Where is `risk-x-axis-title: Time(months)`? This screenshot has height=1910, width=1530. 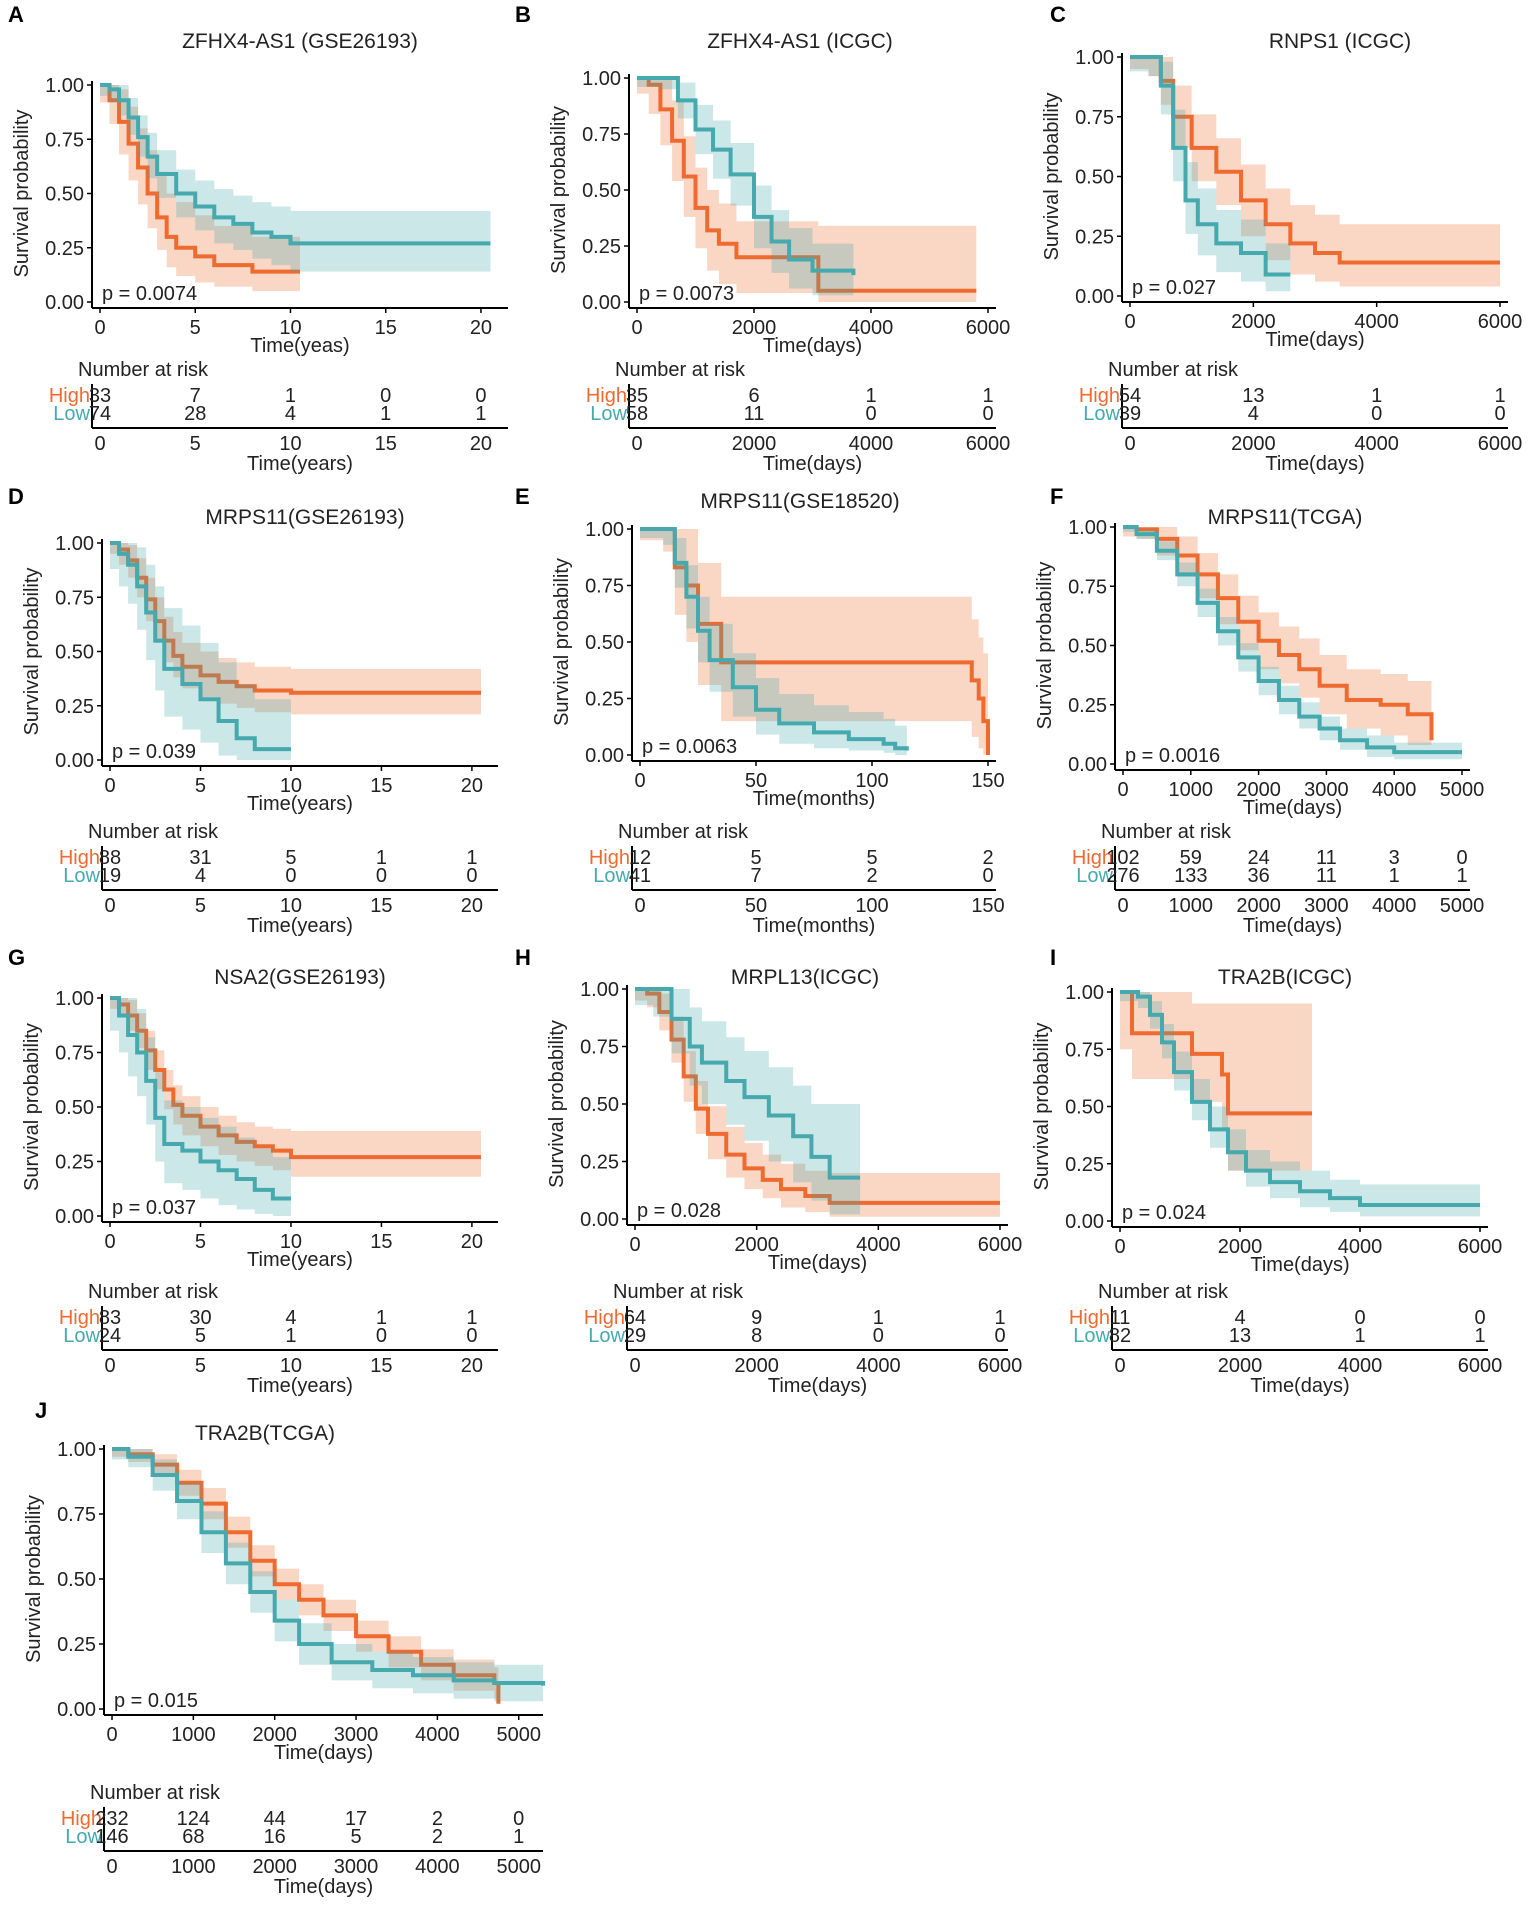 risk-x-axis-title: Time(months) is located at coordinates (814, 926).